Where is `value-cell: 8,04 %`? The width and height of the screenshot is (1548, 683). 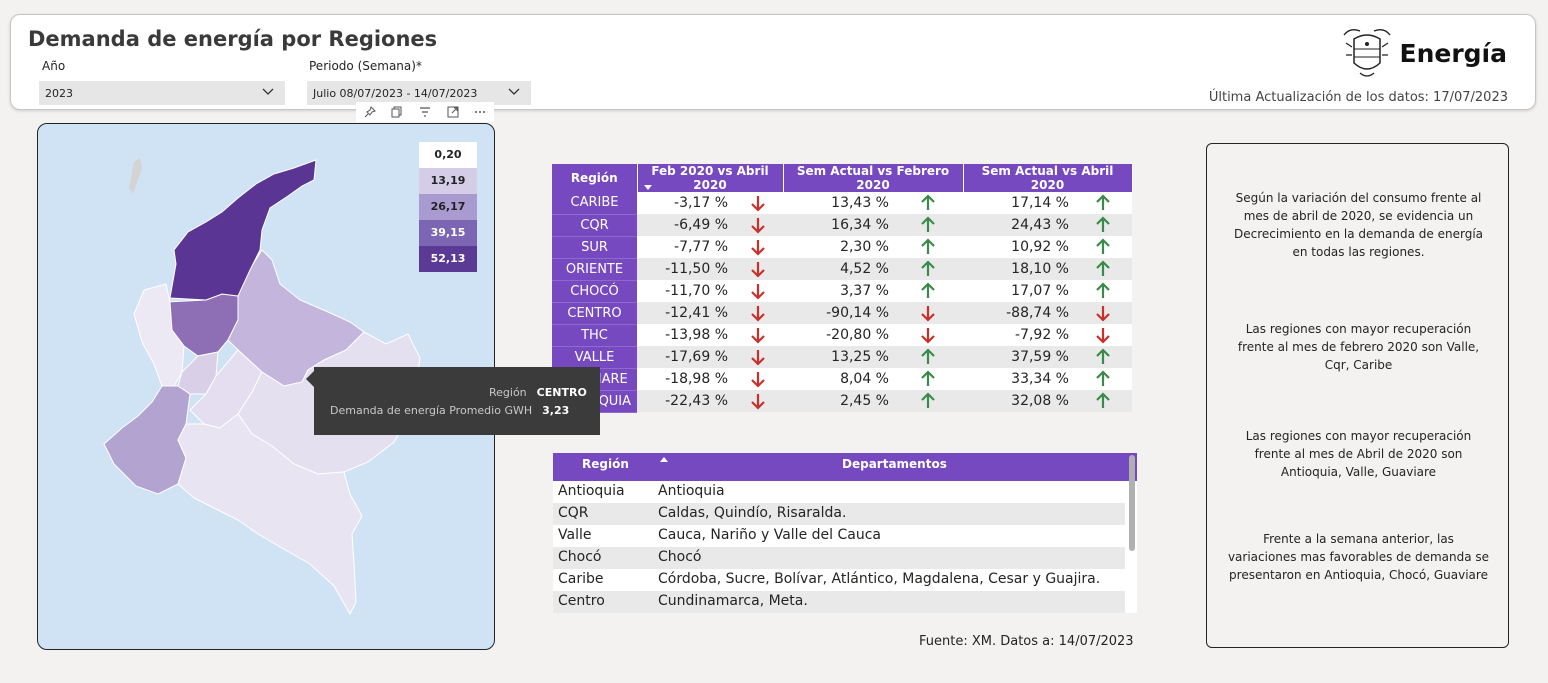
value-cell: 8,04 % is located at coordinates (838, 379).